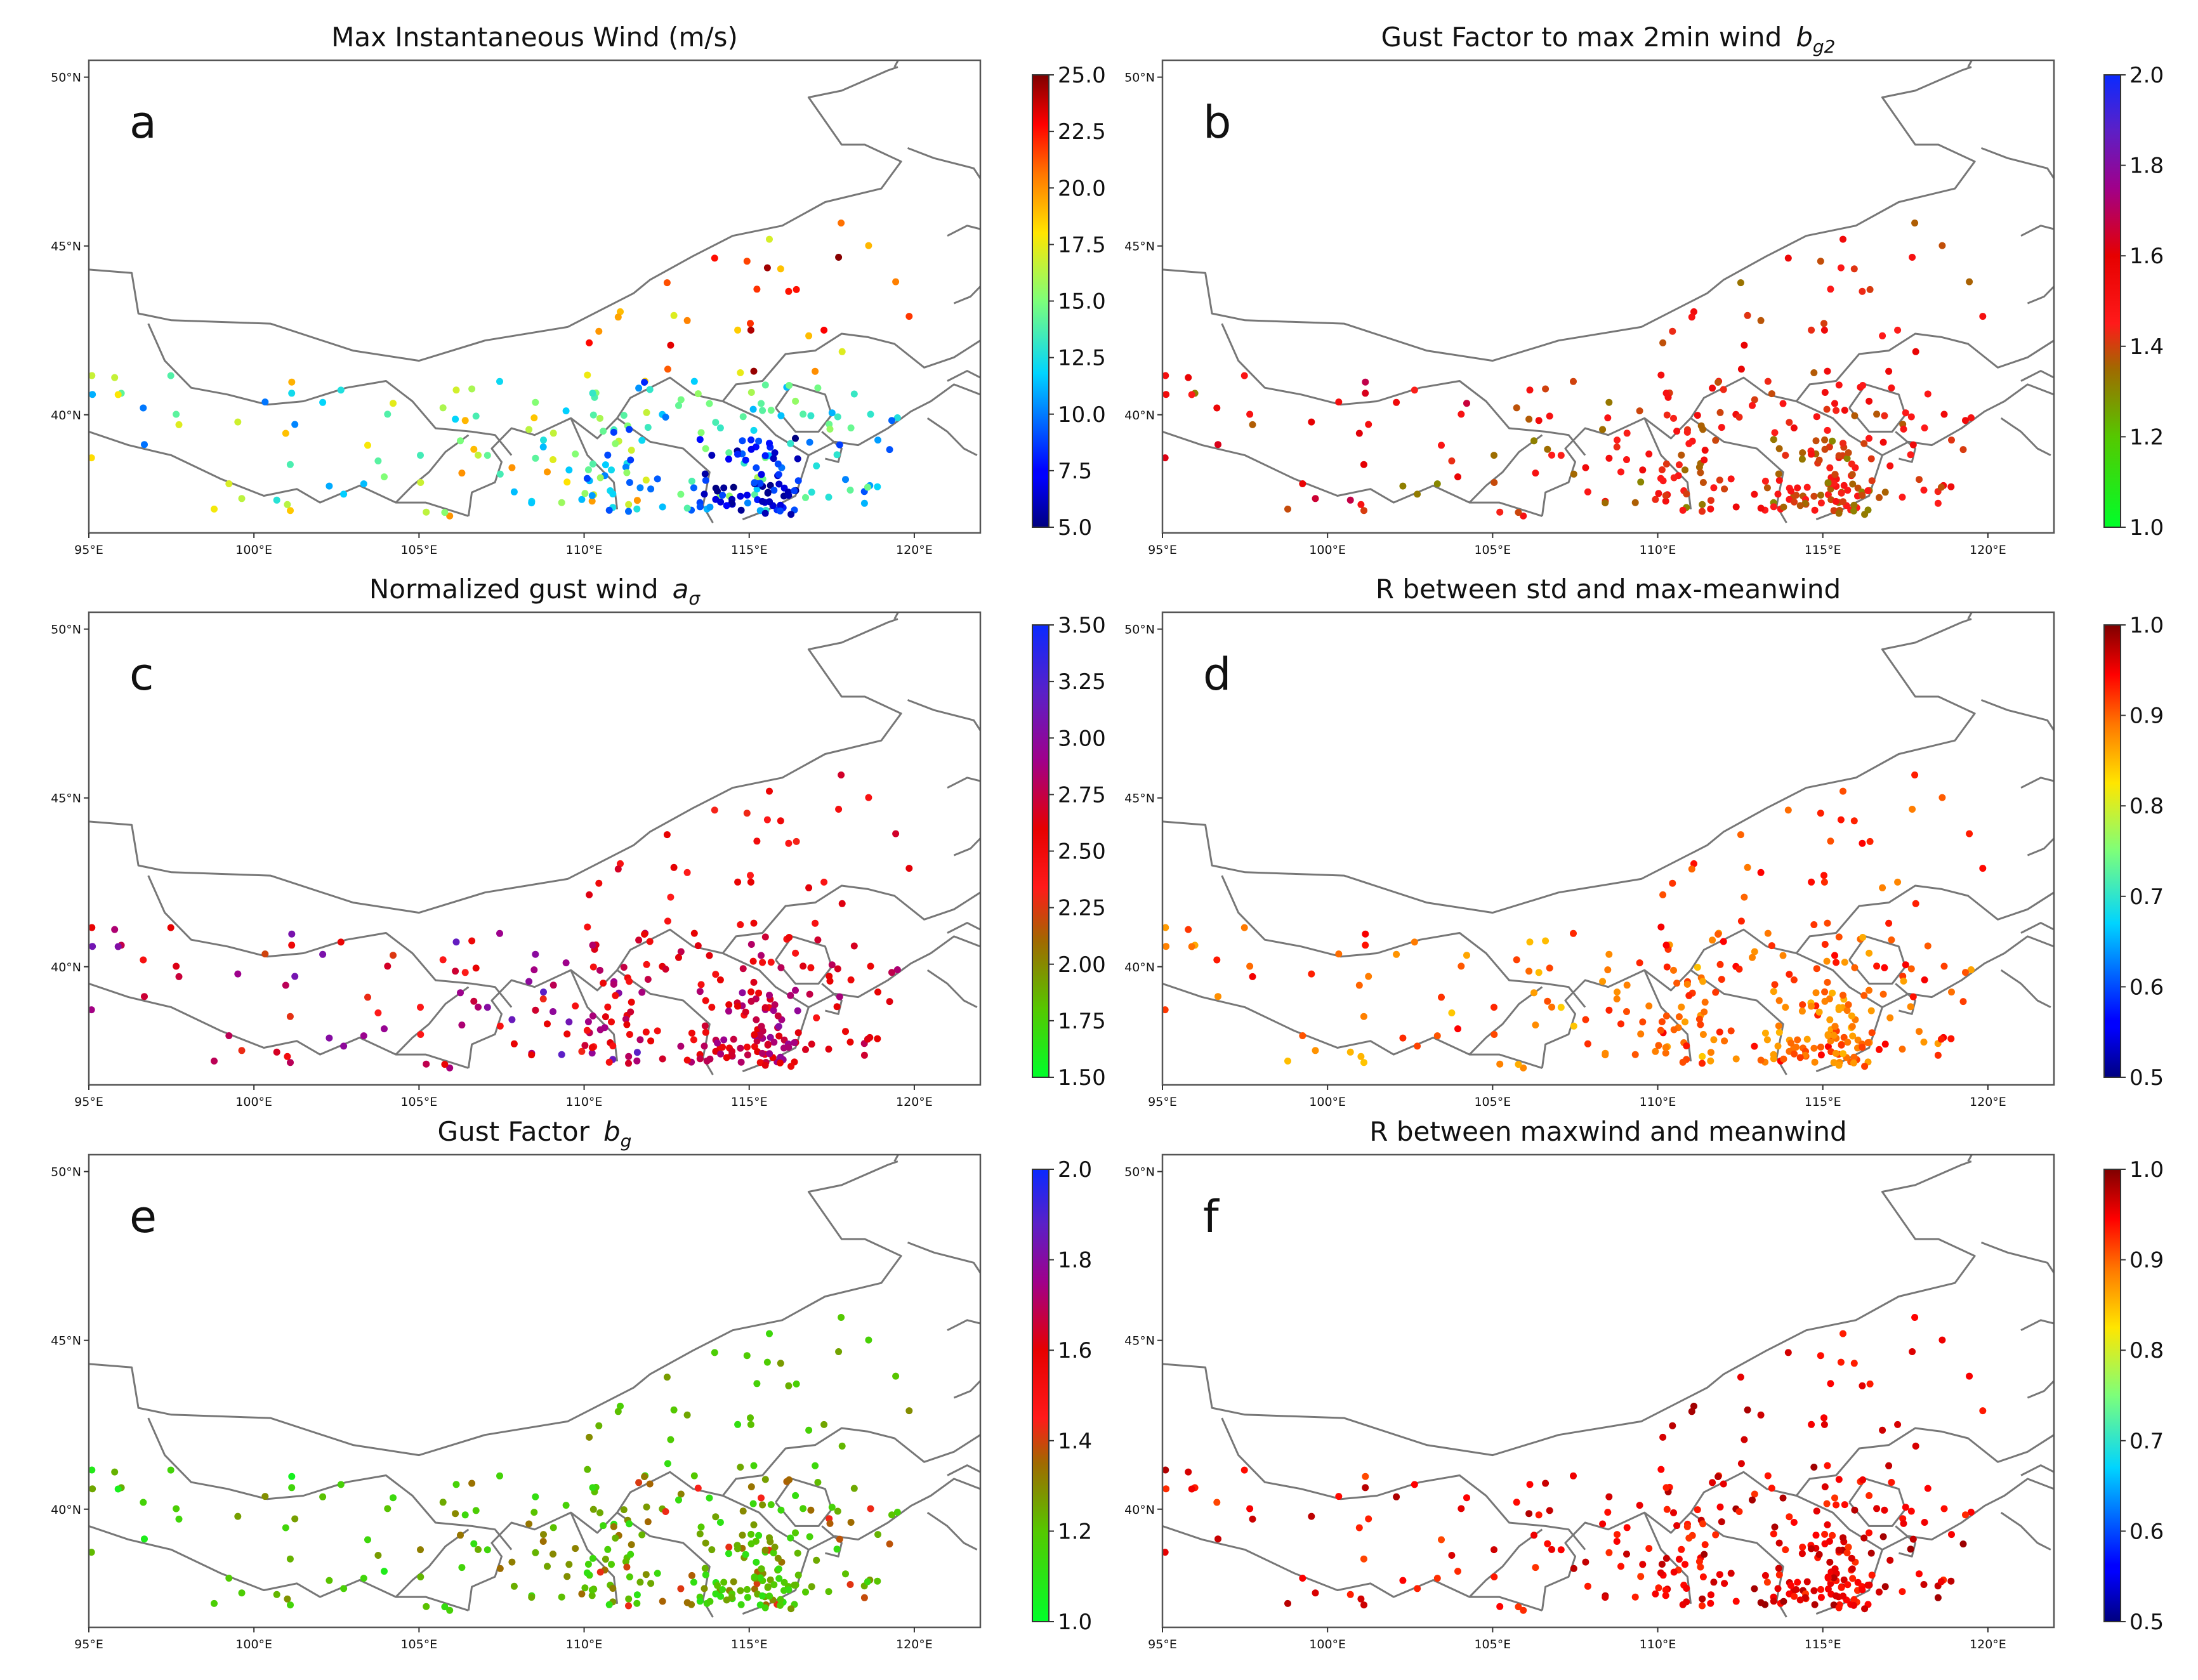 The image size is (2198, 1680). What do you see at coordinates (143, 1217) in the screenshot?
I see `panel-letter: e` at bounding box center [143, 1217].